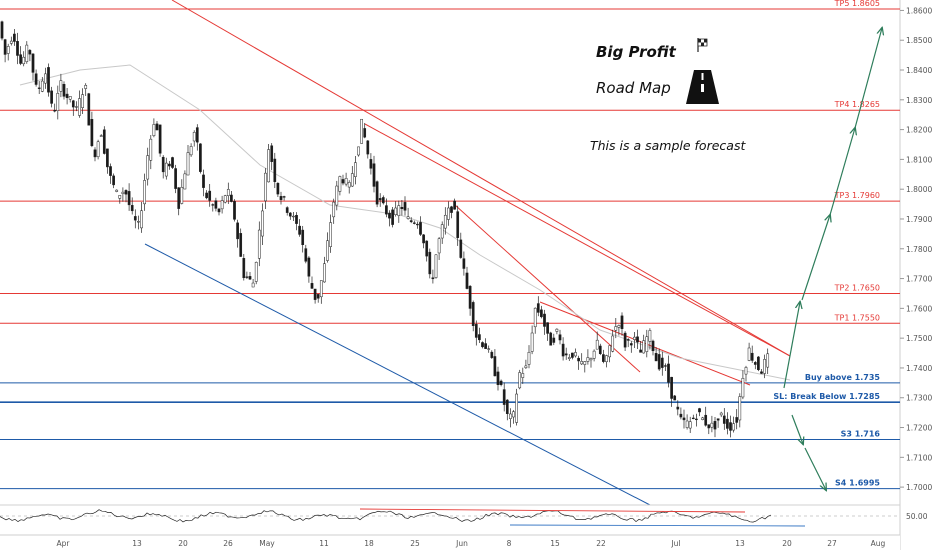 This screenshot has height=550, width=932. Describe the element at coordinates (633, 88) in the screenshot. I see `subtitle-road-map: Road Map` at that location.